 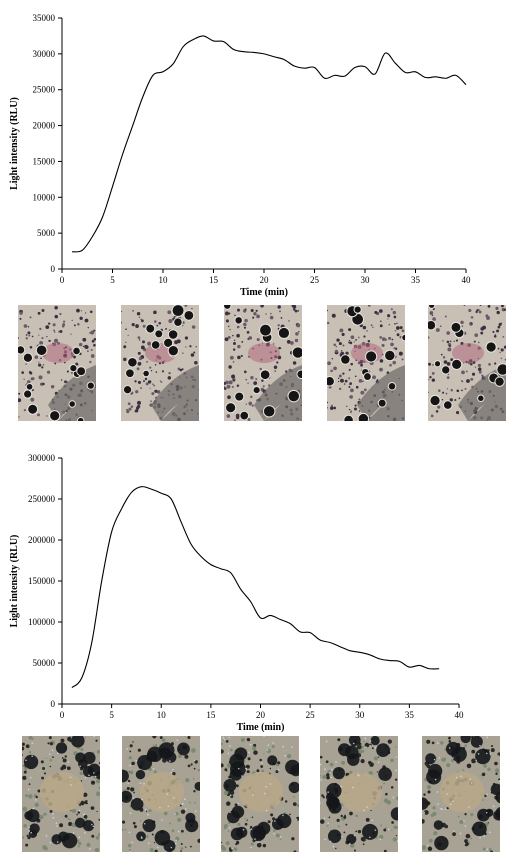 What do you see at coordinates (264, 292) in the screenshot?
I see `chart-top-x-axis-label: Time (min)` at bounding box center [264, 292].